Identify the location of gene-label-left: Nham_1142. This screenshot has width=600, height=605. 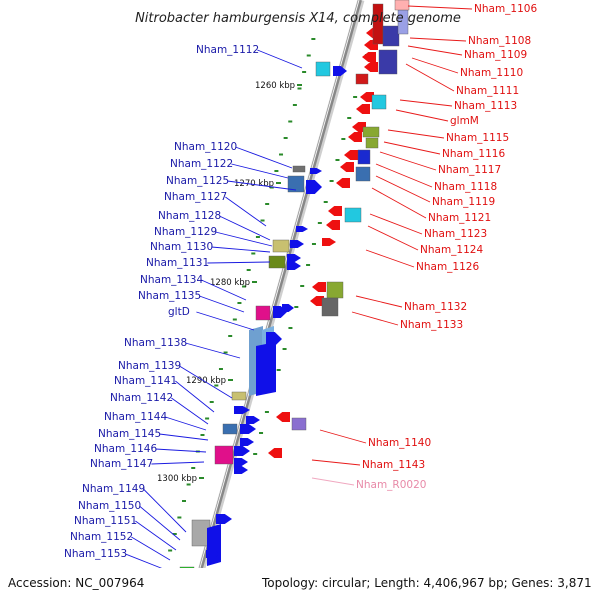
(141, 398).